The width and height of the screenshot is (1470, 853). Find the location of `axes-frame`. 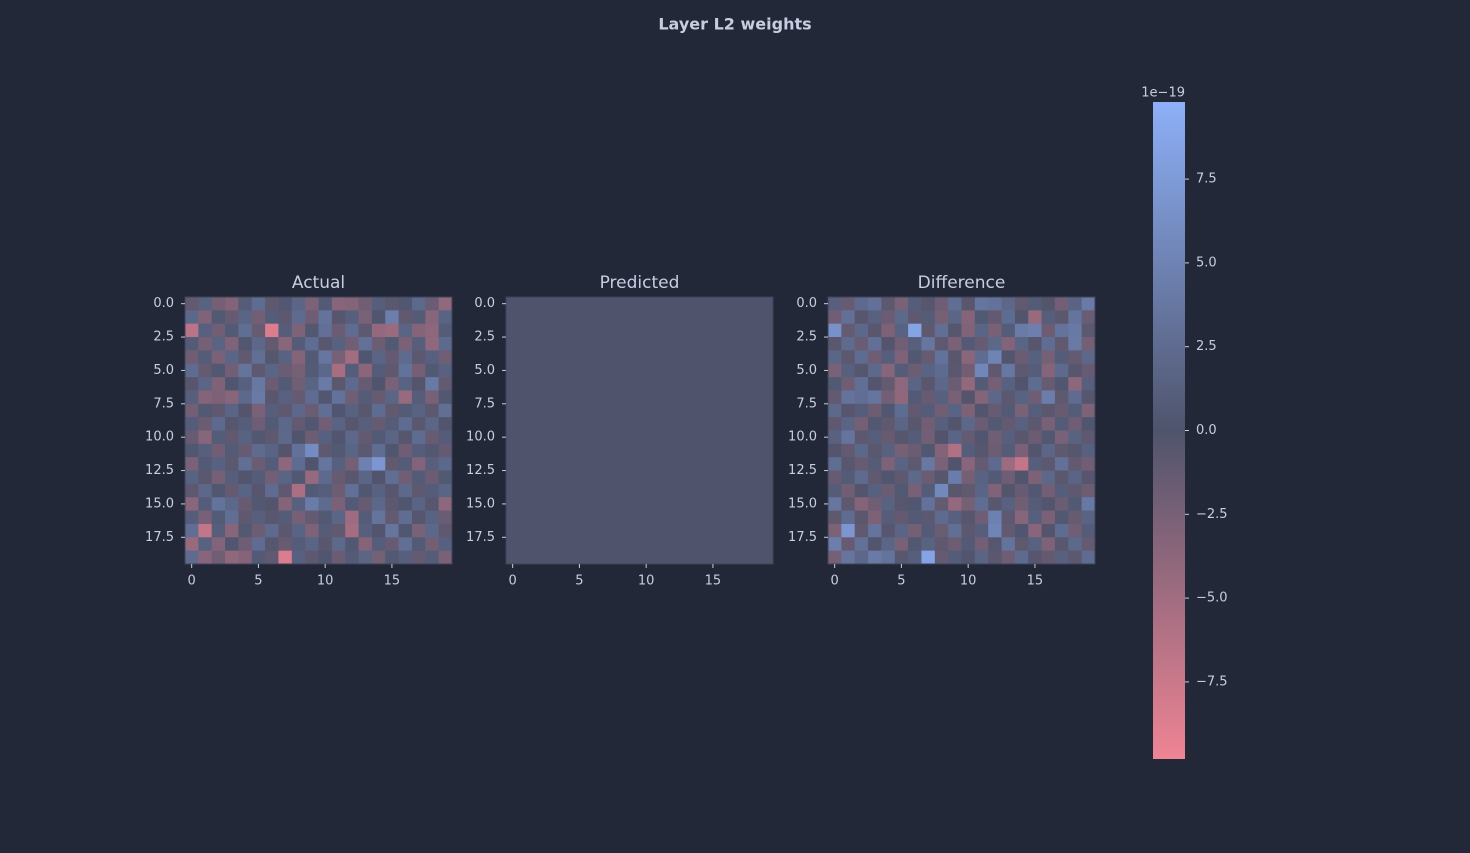

axes-frame is located at coordinates (639, 430).